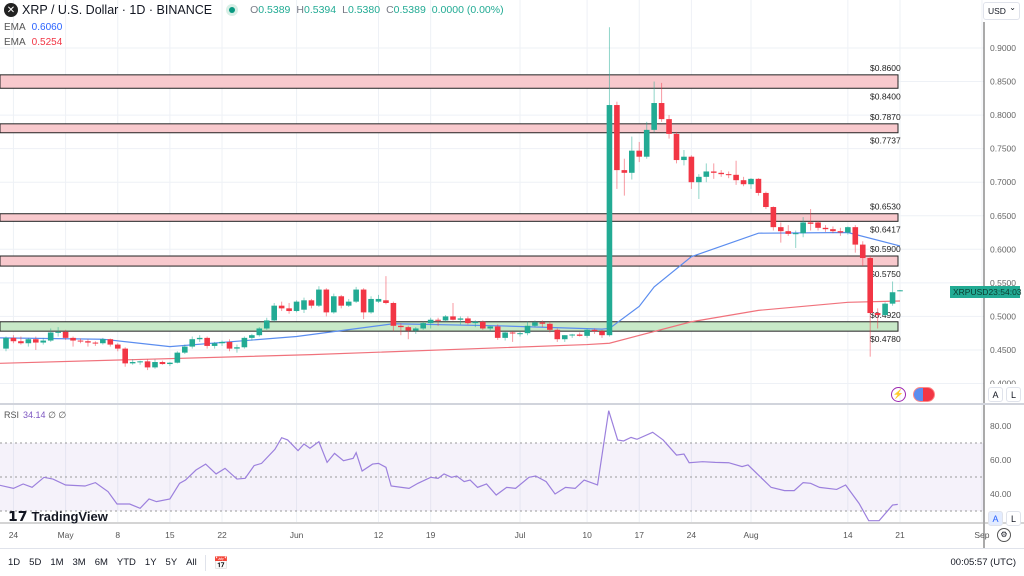  Describe the element at coordinates (33, 27) in the screenshot. I see `ema-fast-legend: EMA 0.6060` at that location.